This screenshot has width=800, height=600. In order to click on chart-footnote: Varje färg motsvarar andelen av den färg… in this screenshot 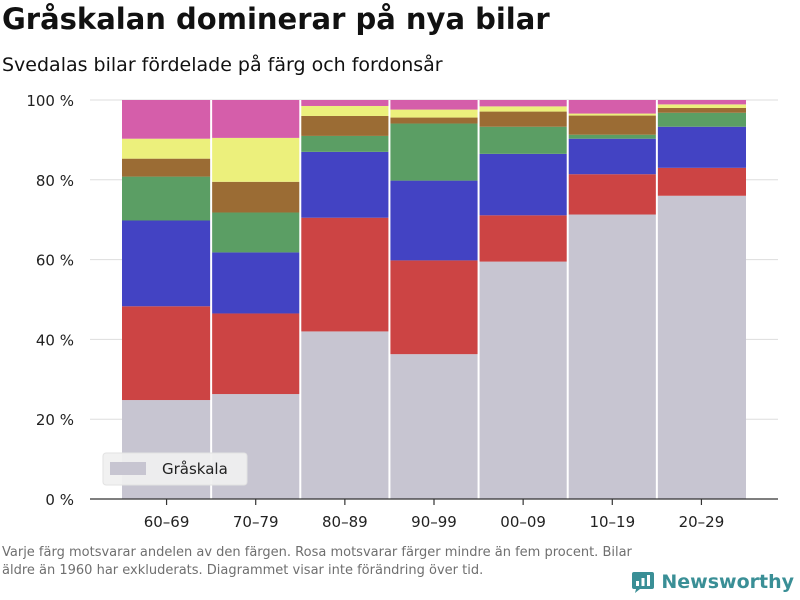, I will do `click(317, 561)`.